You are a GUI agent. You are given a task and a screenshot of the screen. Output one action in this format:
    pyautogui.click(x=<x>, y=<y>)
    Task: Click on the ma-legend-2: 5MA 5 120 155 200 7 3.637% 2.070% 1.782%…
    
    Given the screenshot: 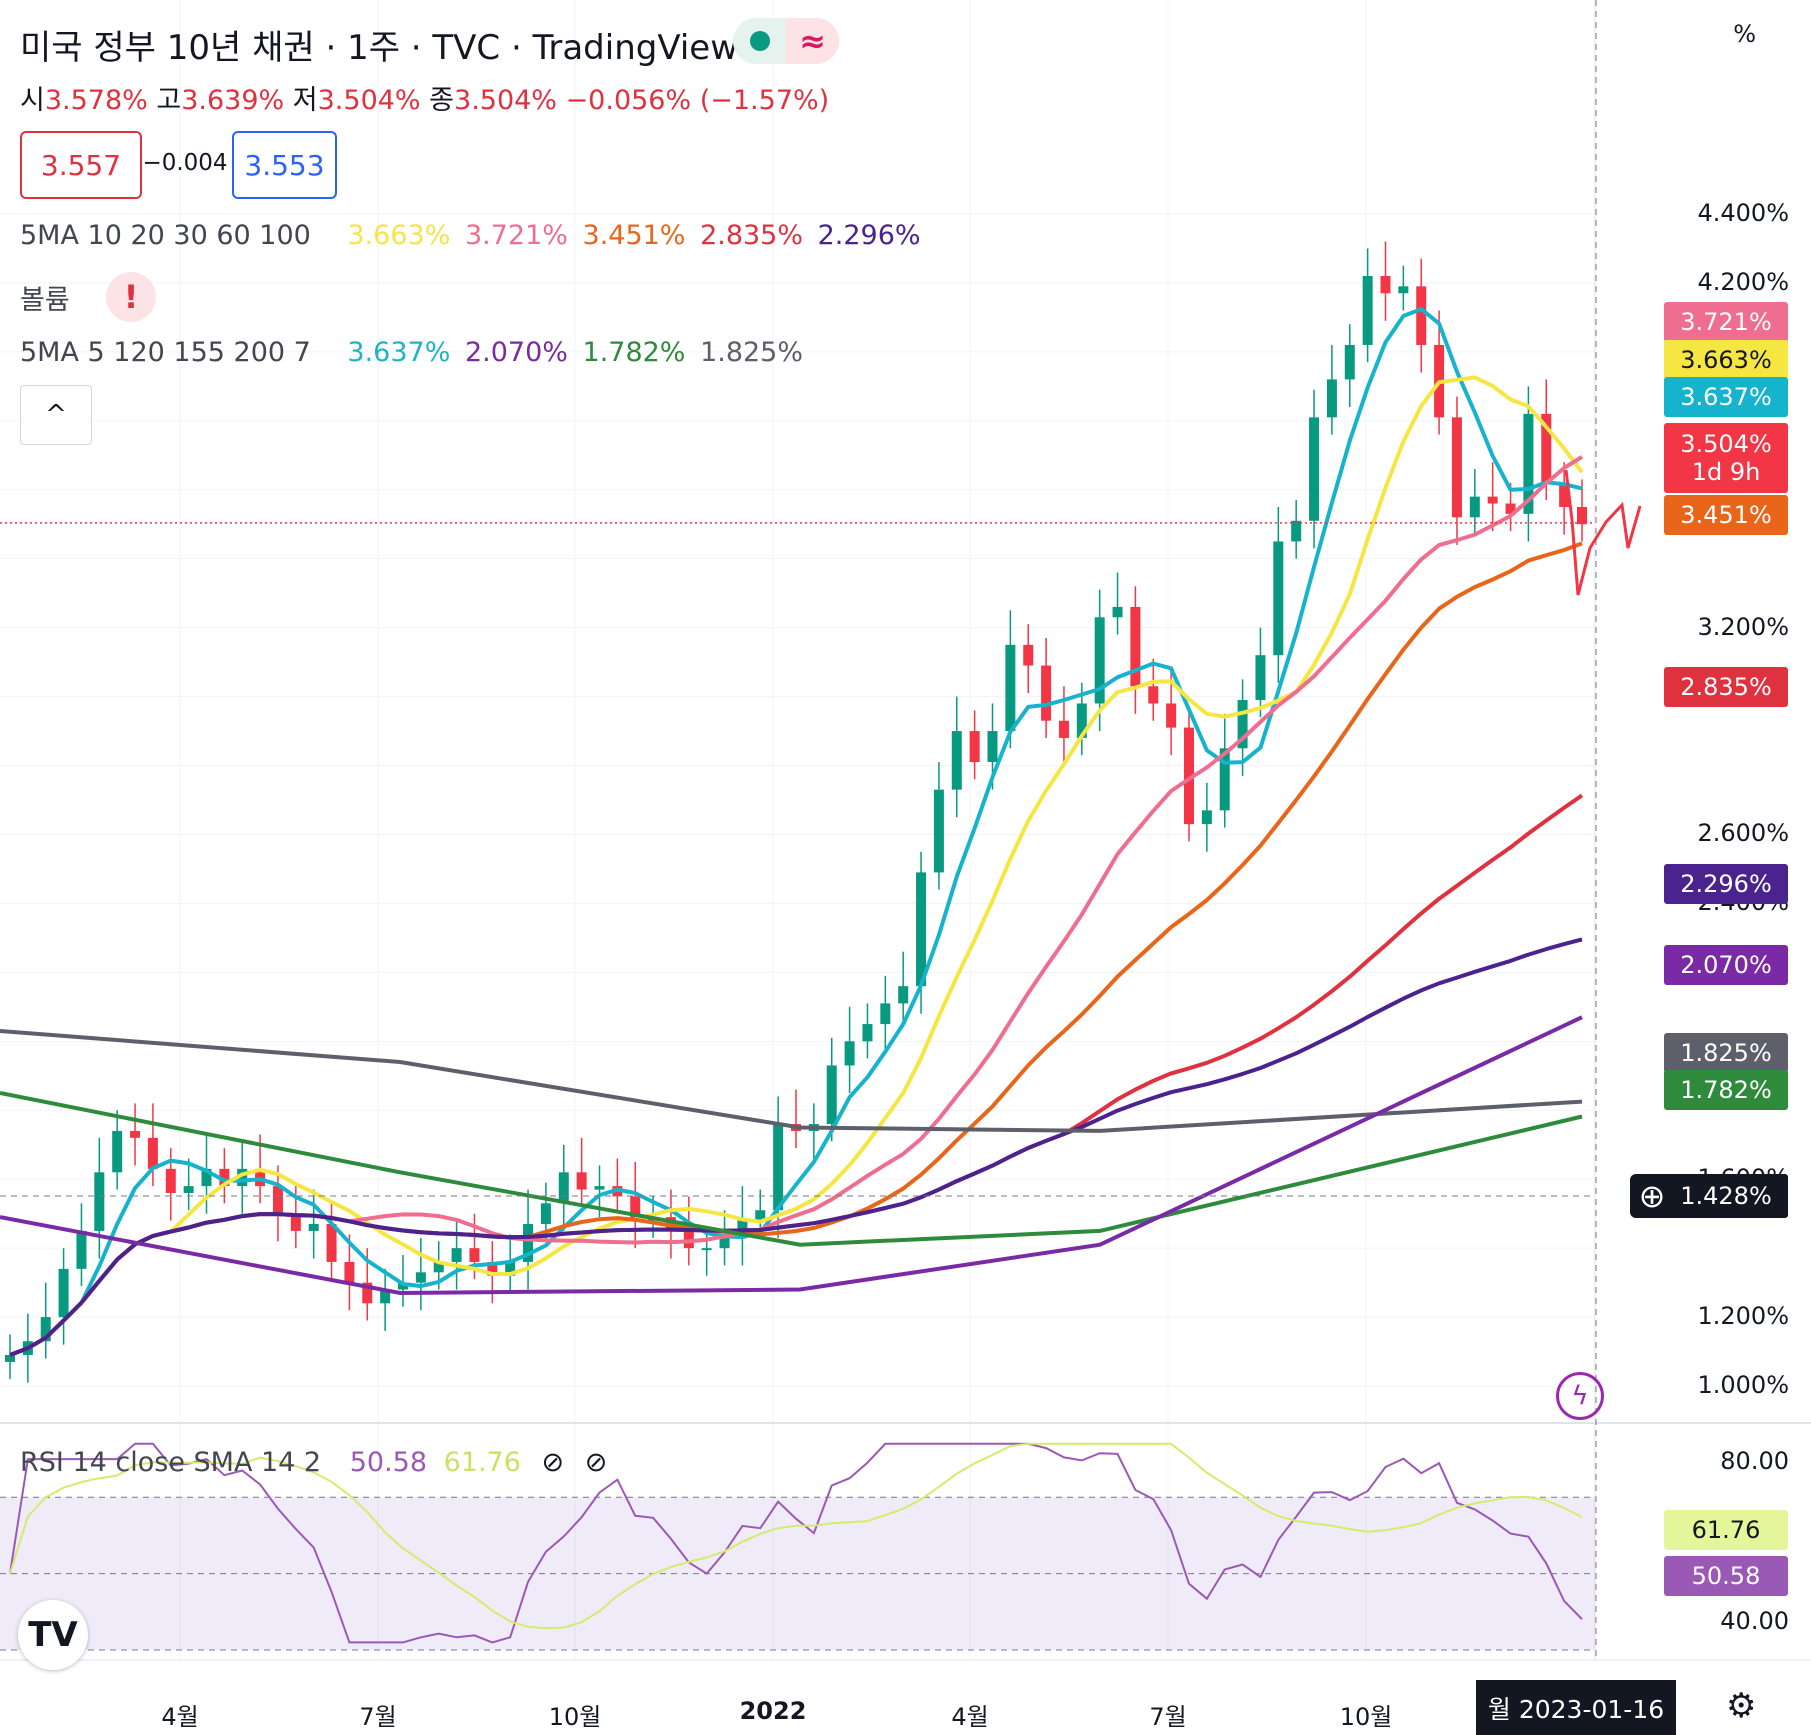 What is the action you would take?
    pyautogui.click(x=412, y=352)
    